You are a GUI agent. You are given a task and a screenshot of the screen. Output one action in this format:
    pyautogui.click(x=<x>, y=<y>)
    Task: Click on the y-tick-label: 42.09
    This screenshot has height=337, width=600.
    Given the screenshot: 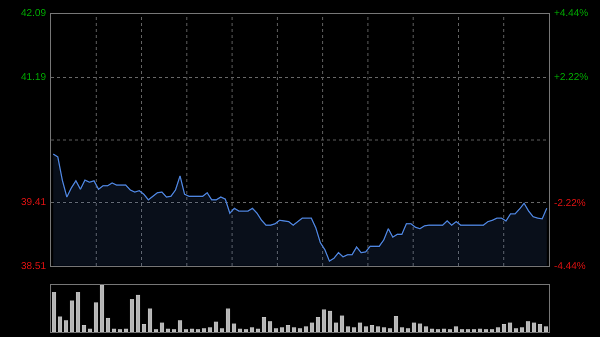 What is the action you would take?
    pyautogui.click(x=33, y=13)
    